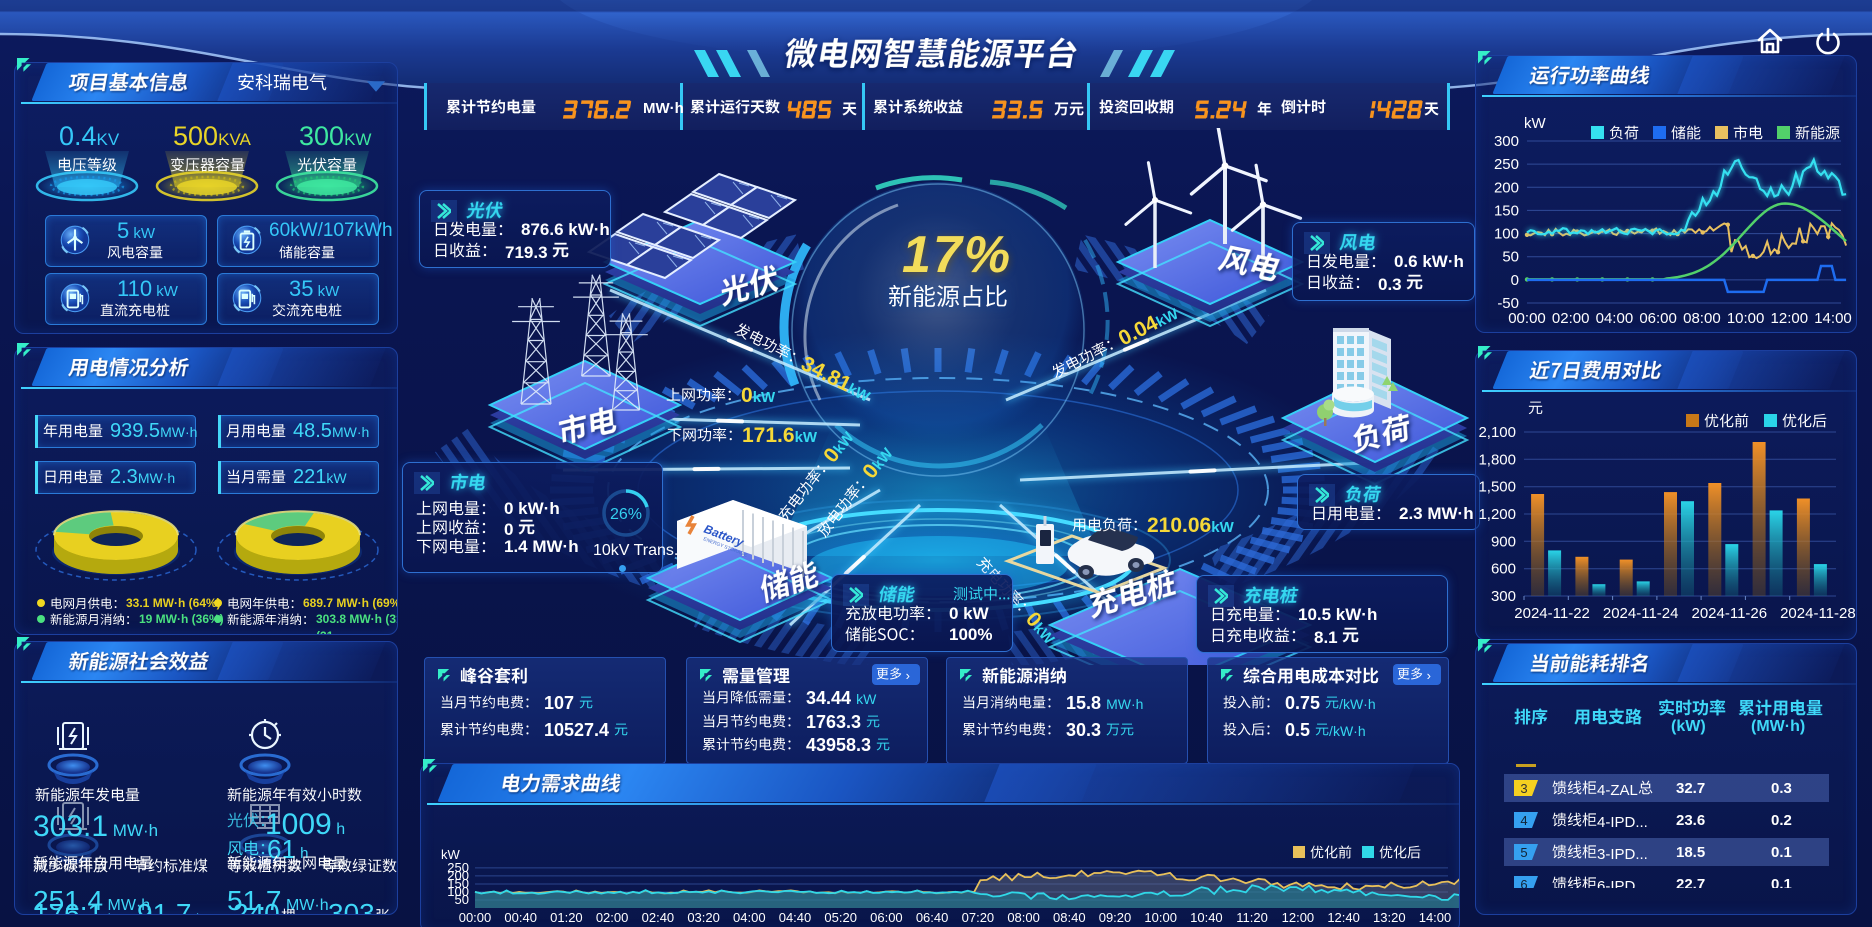 This screenshot has height=927, width=1872. Describe the element at coordinates (703, 917) in the screenshot. I see `svg-text: 03:20` at that location.